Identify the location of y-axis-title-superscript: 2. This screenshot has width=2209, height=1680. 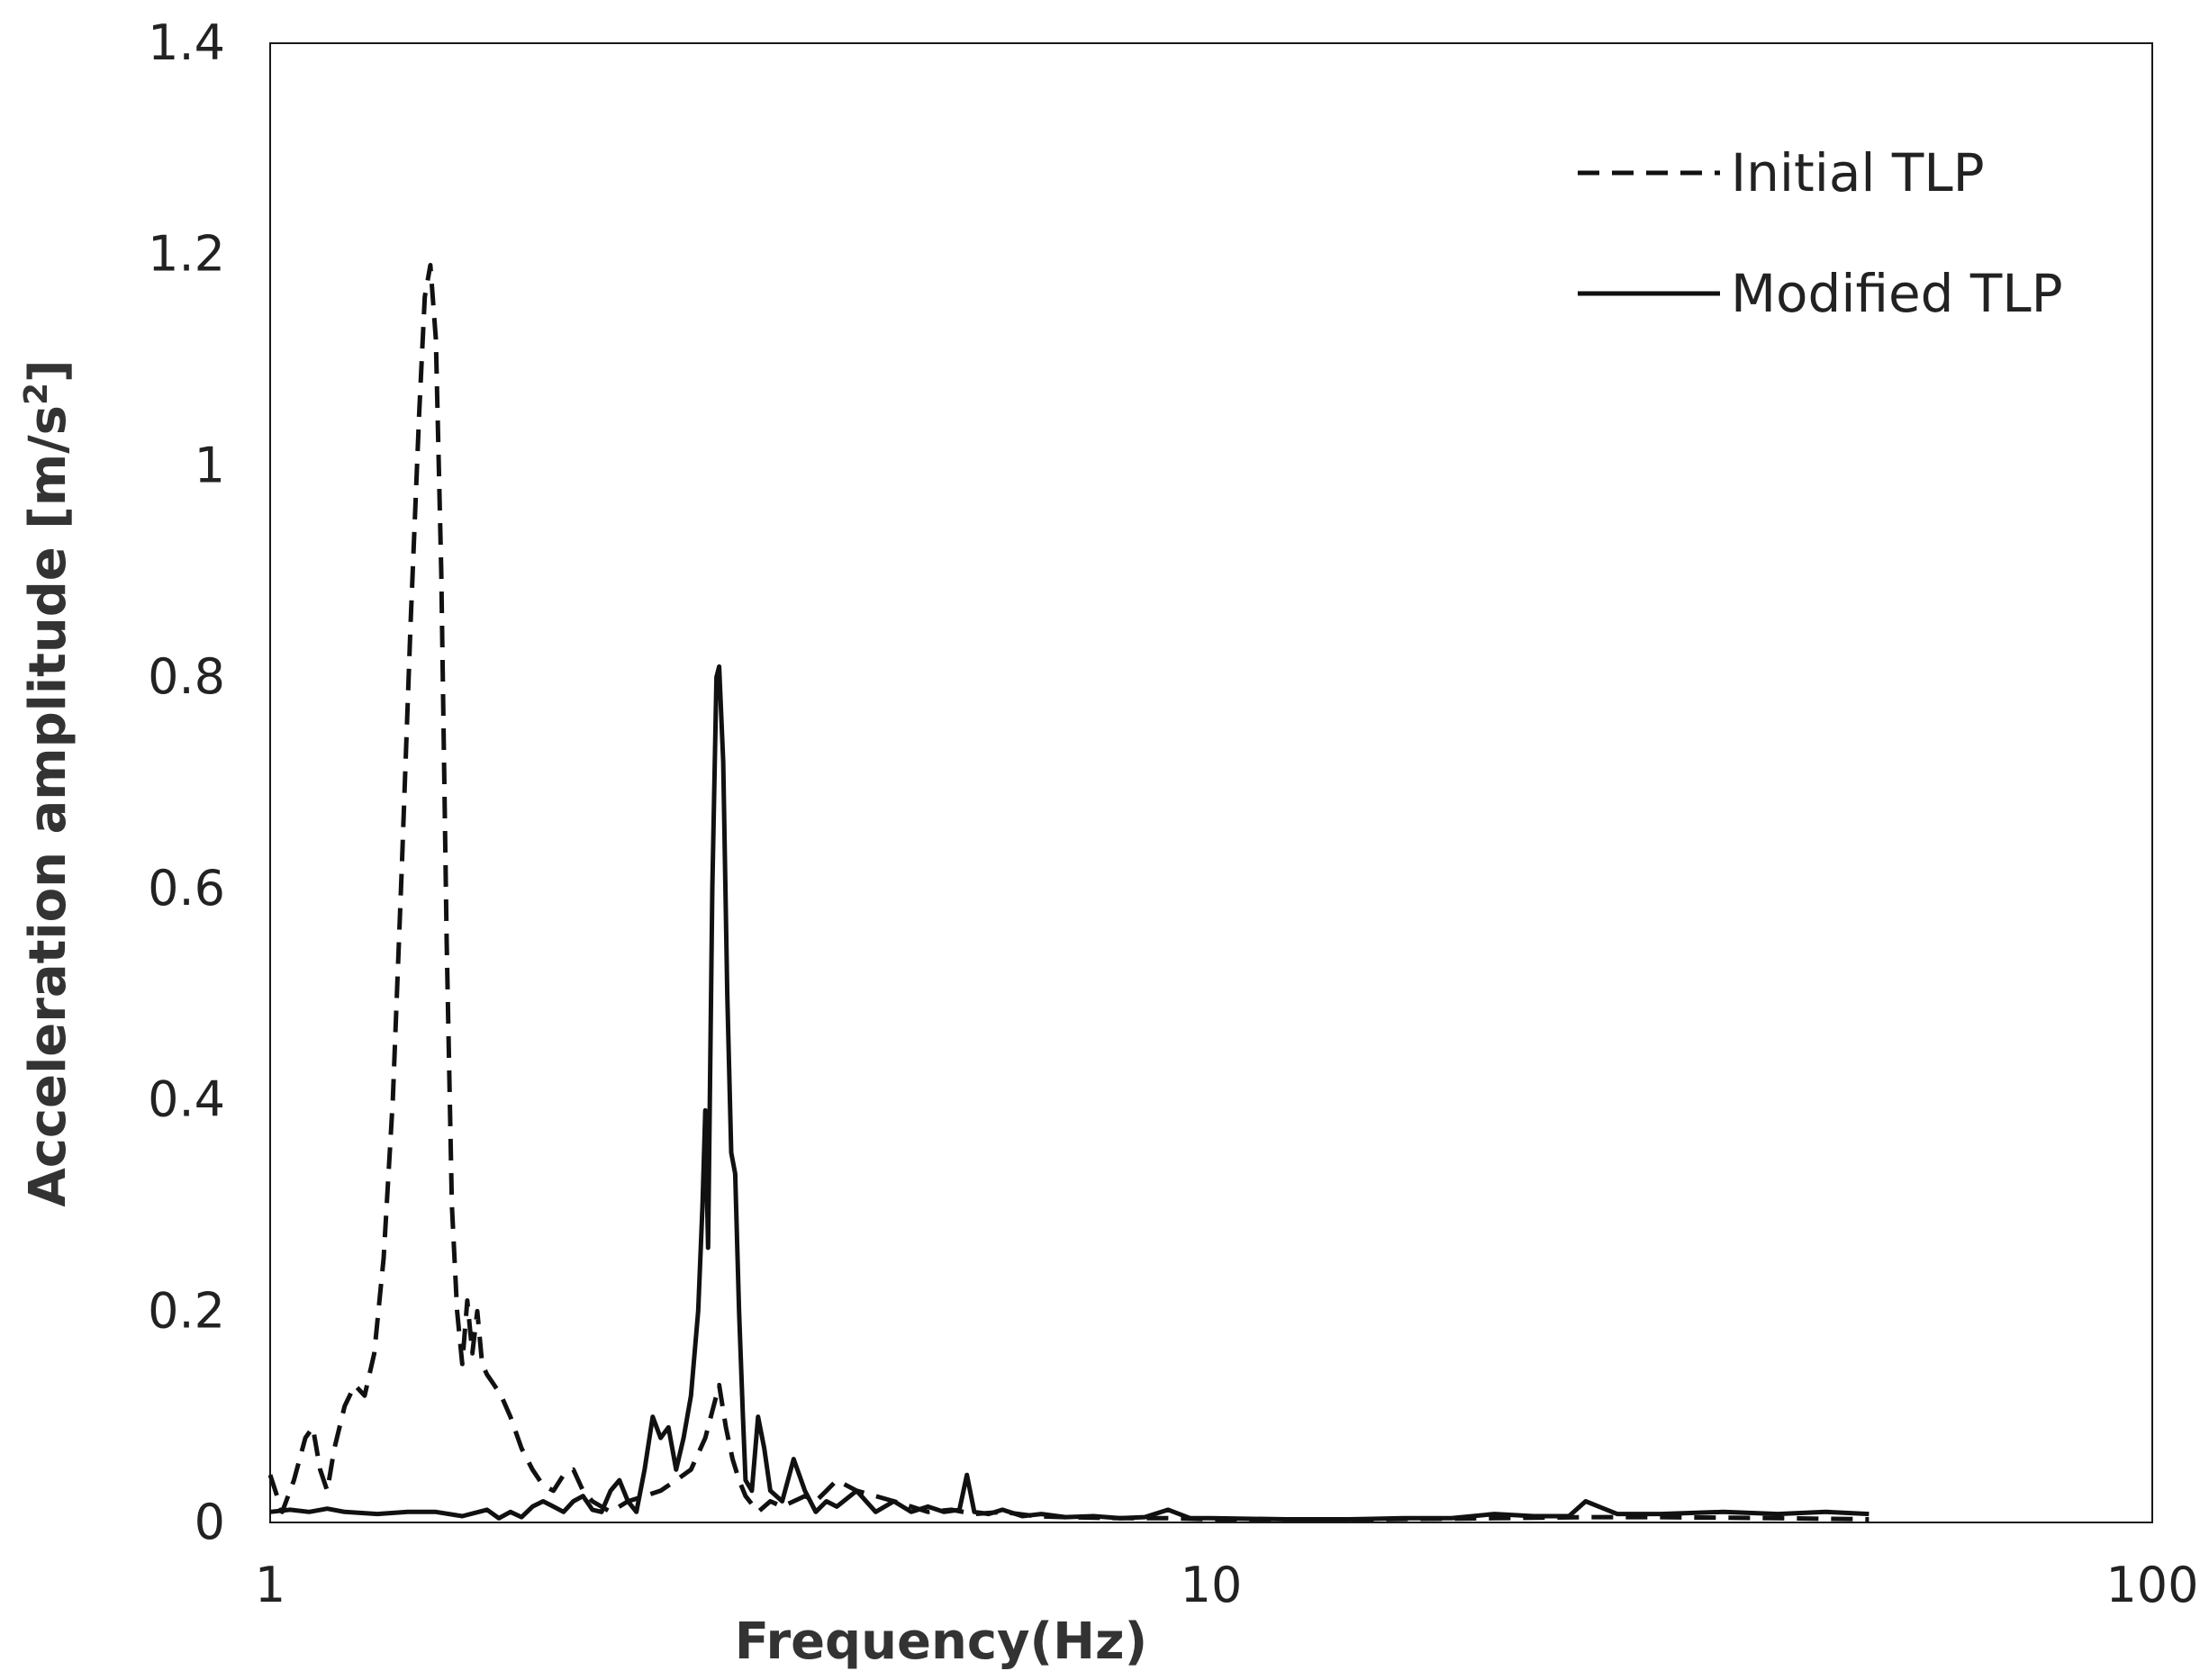
(36, 394).